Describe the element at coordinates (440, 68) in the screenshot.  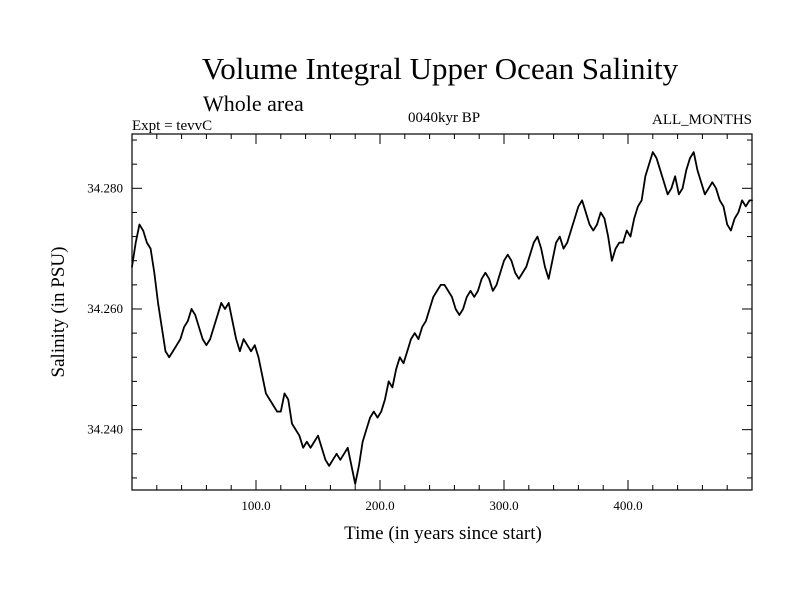
I see `chart-title: Volume Integral Upper Ocean Salinity` at that location.